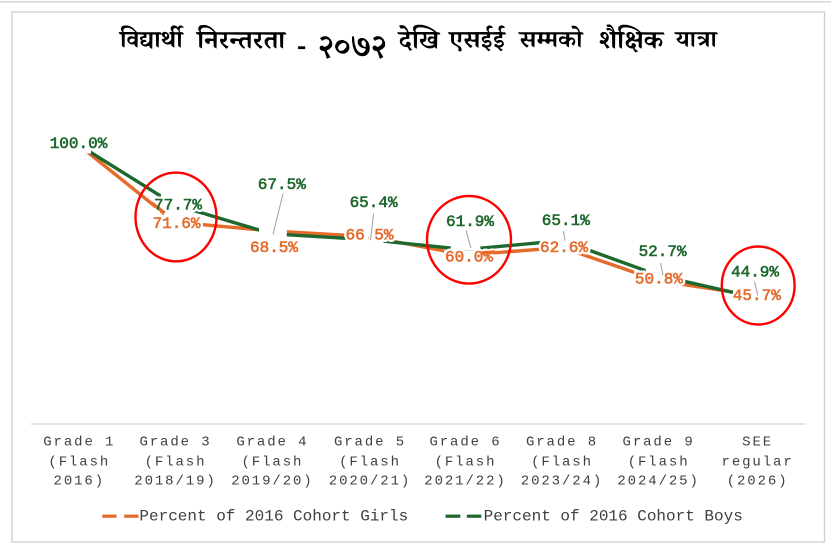 Image resolution: width=831 pixels, height=550 pixels. Describe the element at coordinates (370, 481) in the screenshot. I see `svg-text: 2020/21)` at that location.